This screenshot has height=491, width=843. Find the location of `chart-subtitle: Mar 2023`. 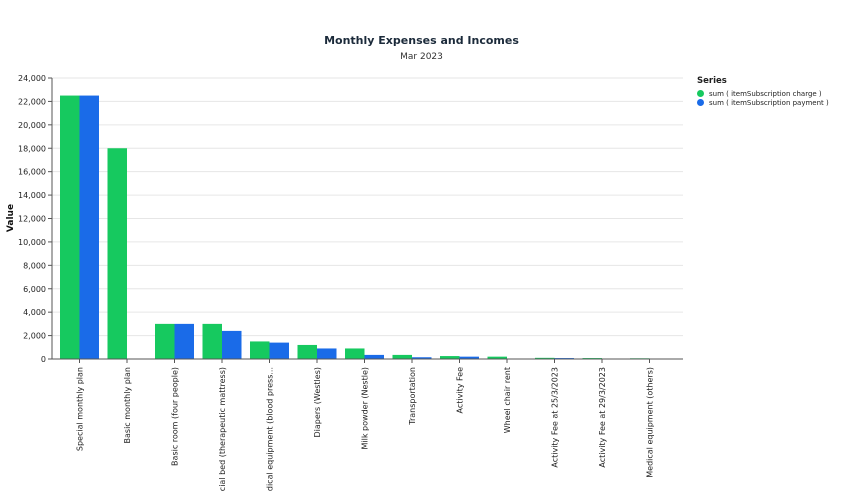

chart-subtitle: Mar 2023 is located at coordinates (421, 57).